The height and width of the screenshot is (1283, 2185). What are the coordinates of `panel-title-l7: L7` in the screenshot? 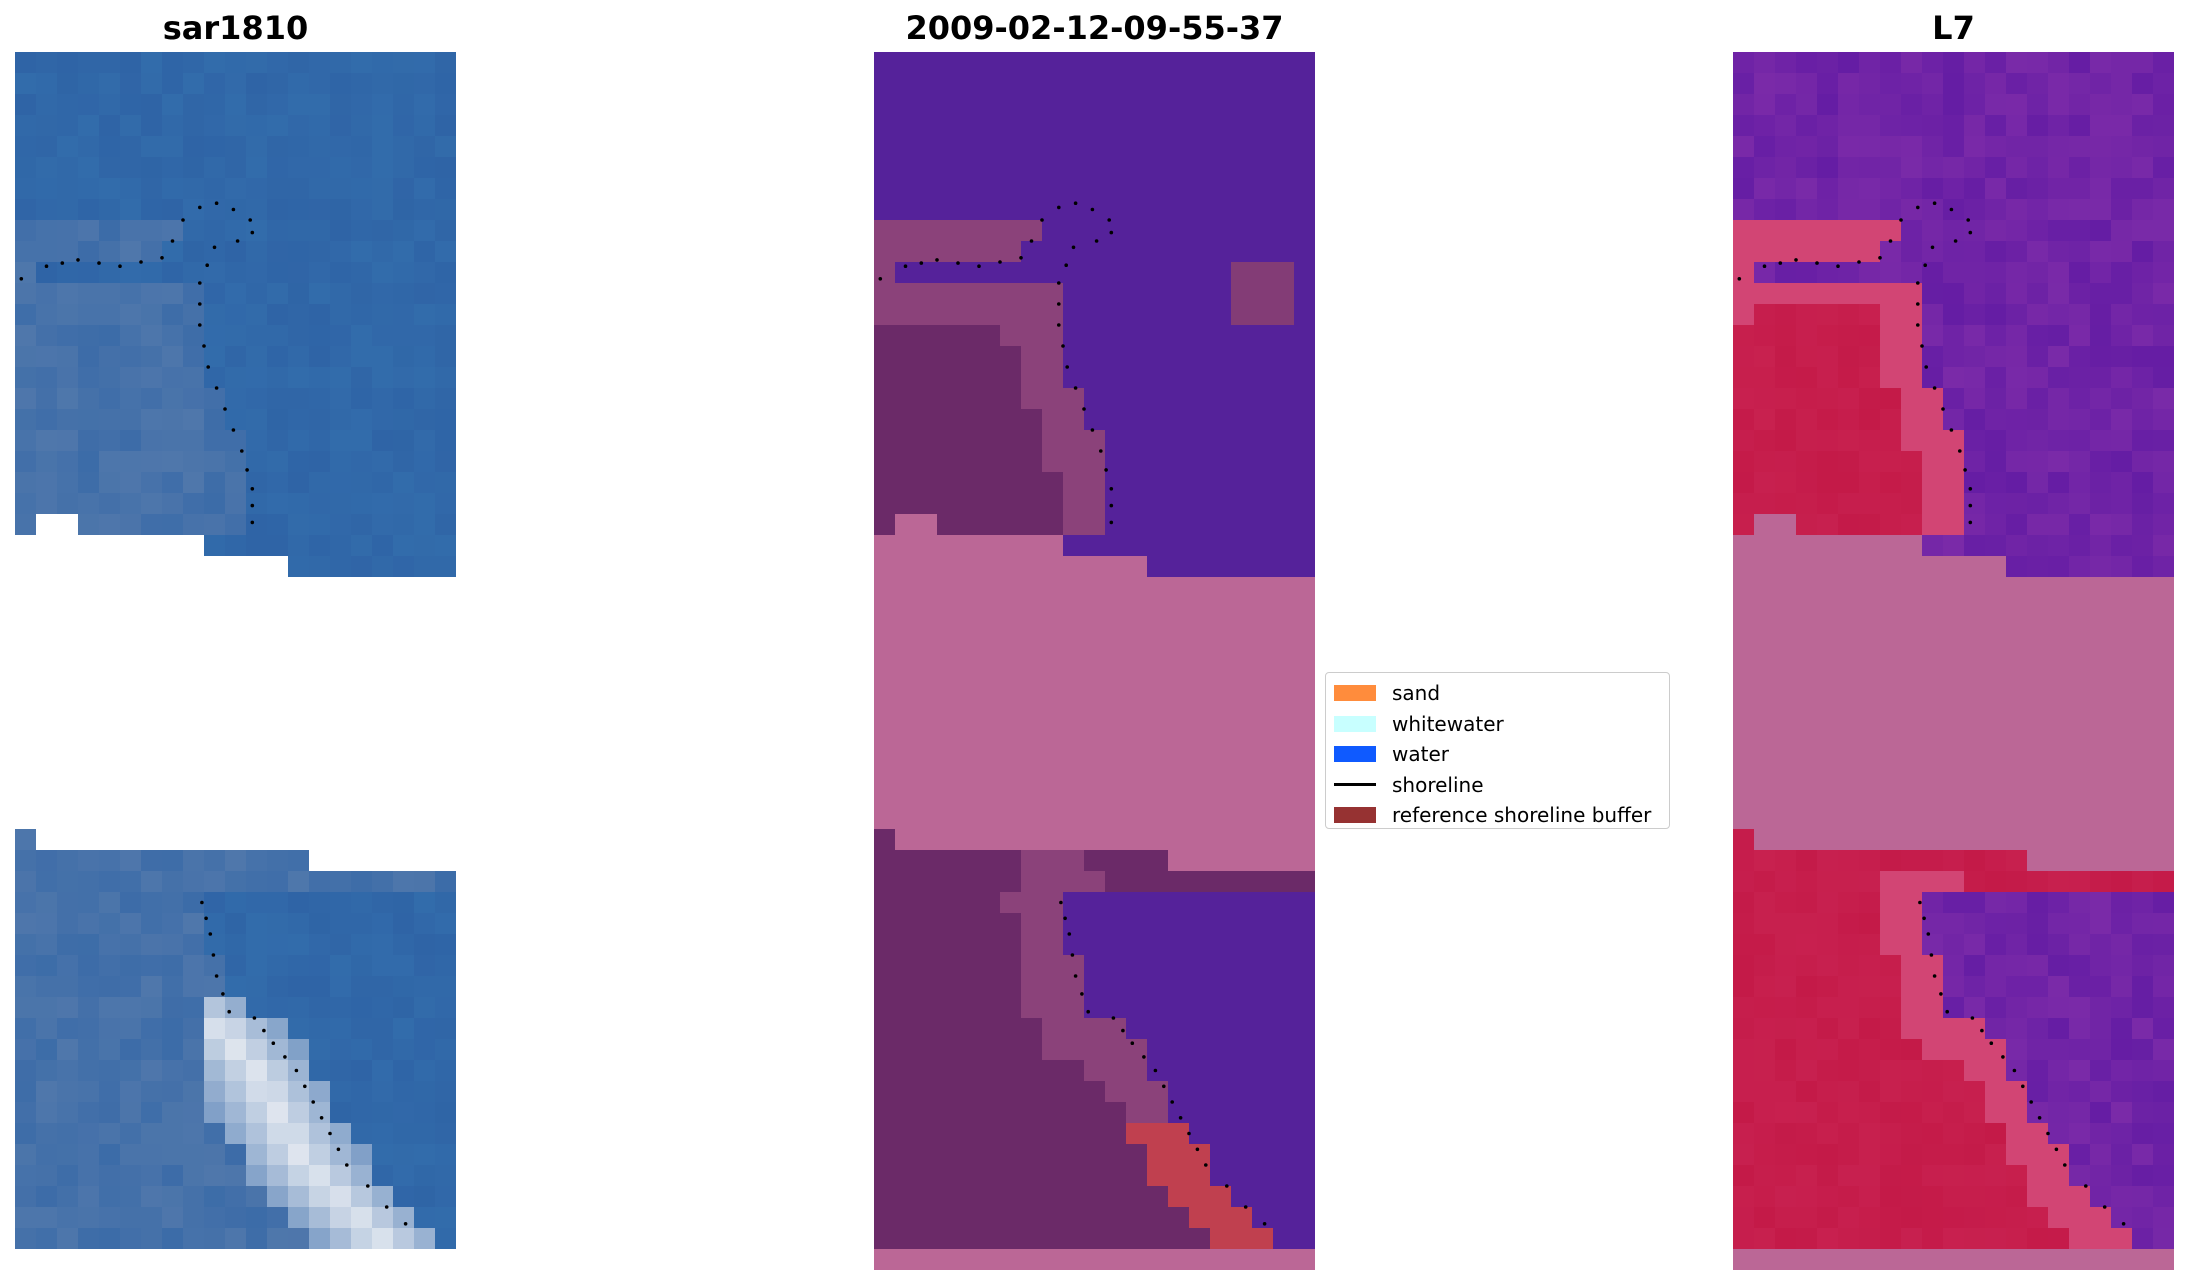 It's located at (1953, 28).